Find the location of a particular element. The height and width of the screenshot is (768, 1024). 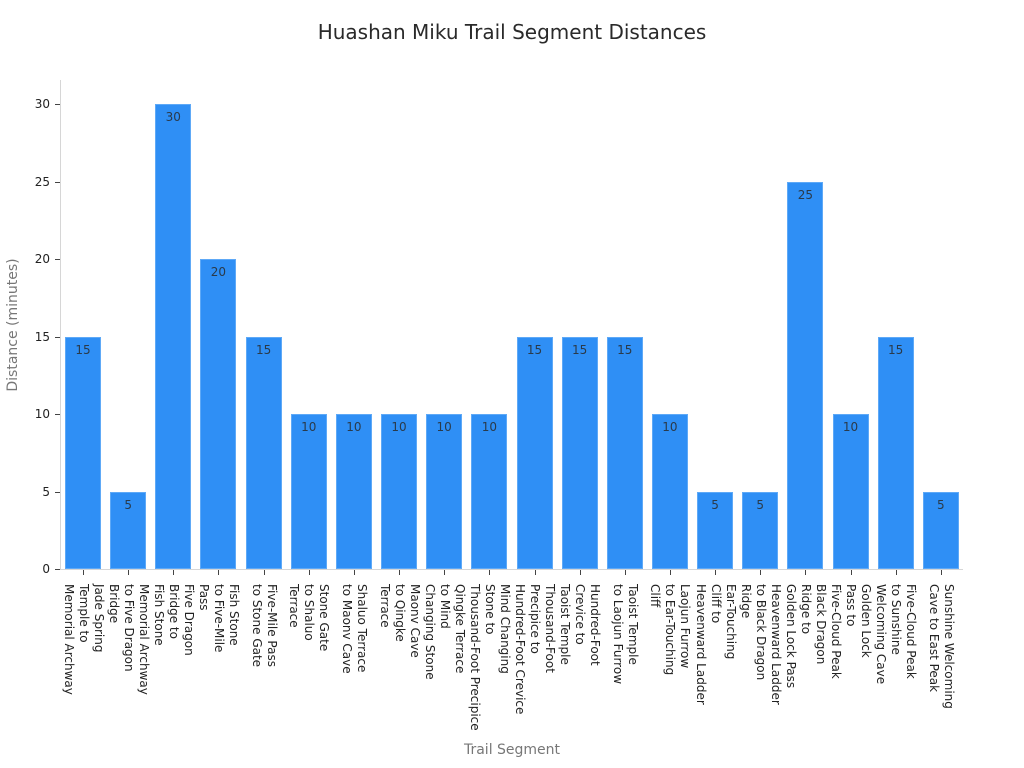

y-tick: 15 is located at coordinates (30, 340).